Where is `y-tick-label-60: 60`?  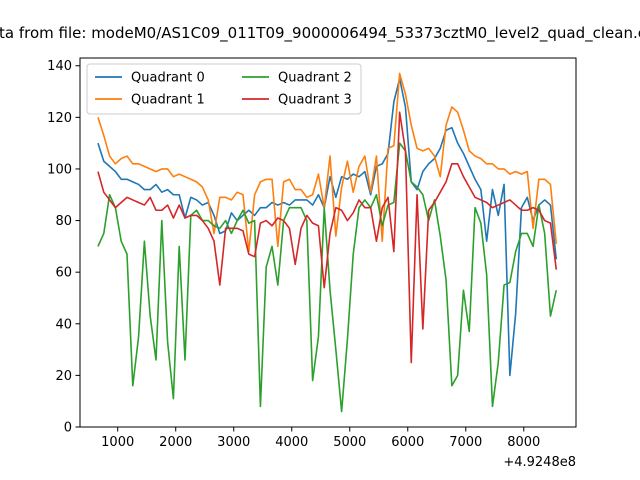 y-tick-label-60: 60 is located at coordinates (63, 273).